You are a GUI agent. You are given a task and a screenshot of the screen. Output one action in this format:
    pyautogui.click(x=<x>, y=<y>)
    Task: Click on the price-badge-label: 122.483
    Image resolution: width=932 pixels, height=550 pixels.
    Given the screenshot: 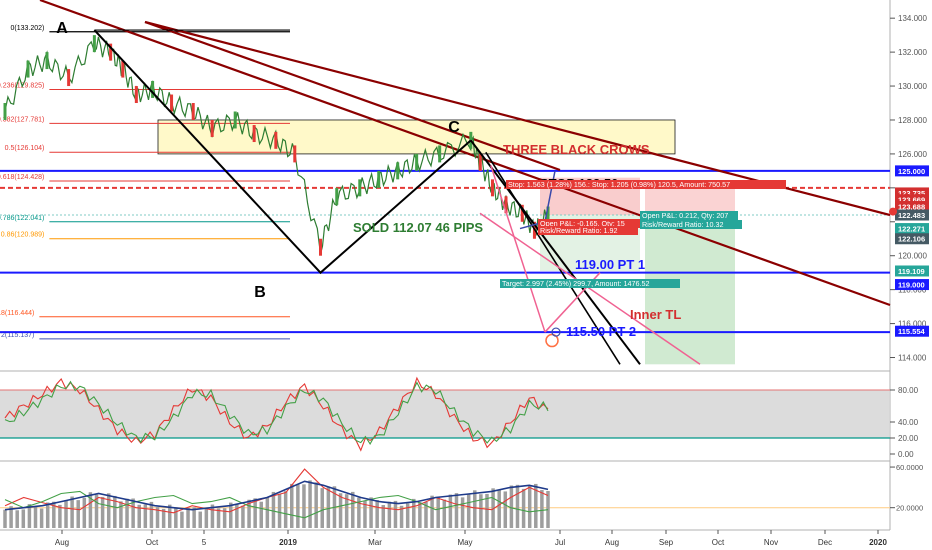 What is the action you would take?
    pyautogui.click(x=911, y=215)
    